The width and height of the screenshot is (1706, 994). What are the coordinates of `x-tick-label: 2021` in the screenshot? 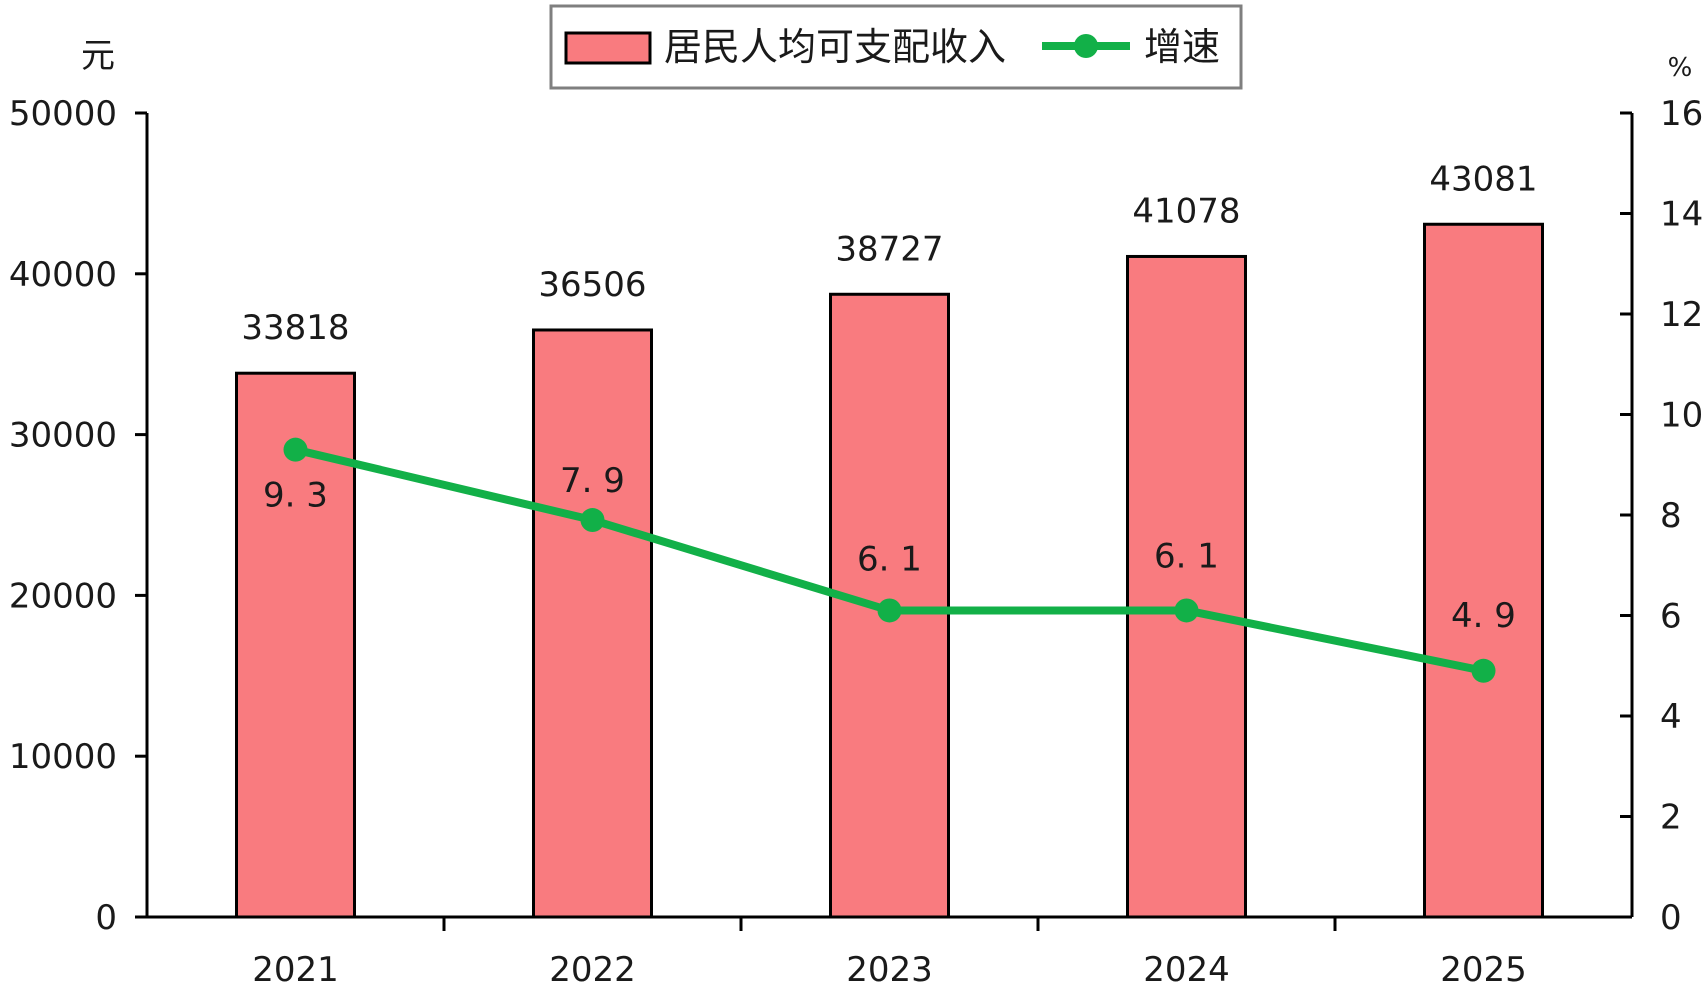 It's located at (295, 970).